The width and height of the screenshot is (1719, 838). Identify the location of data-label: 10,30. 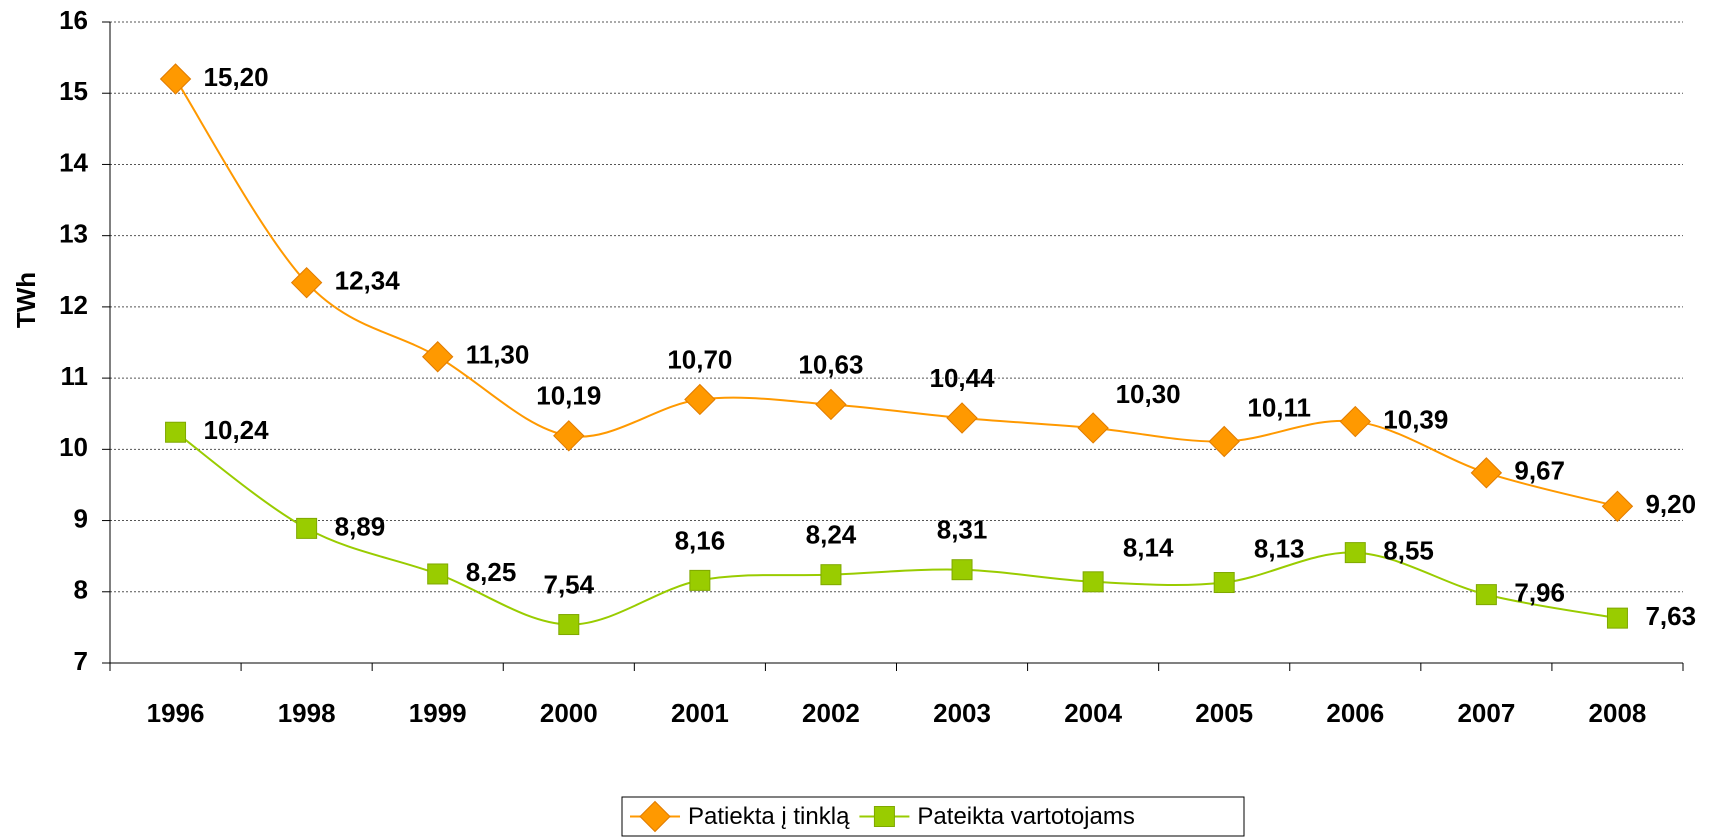
(1148, 394).